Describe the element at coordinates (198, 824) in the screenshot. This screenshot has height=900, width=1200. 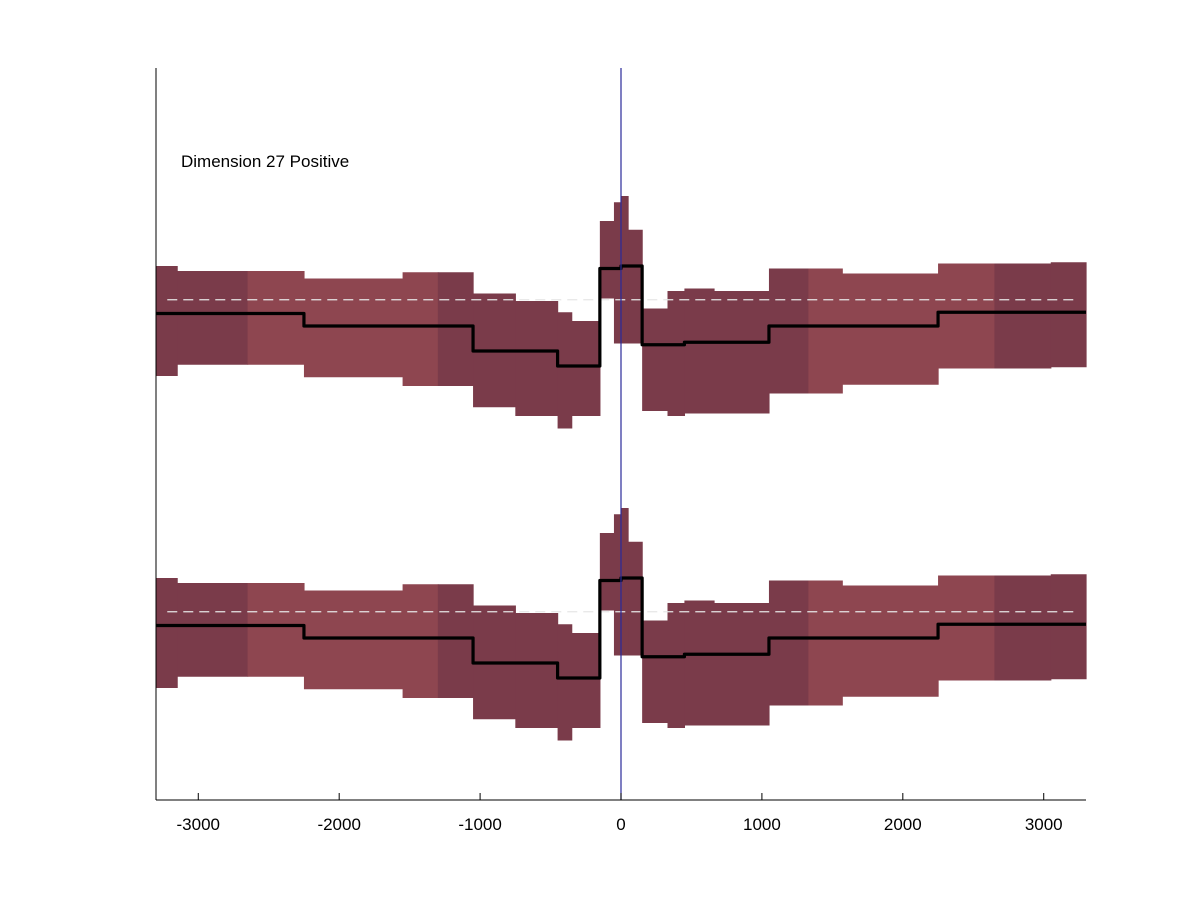
I see `x-tick-label: -3000` at that location.